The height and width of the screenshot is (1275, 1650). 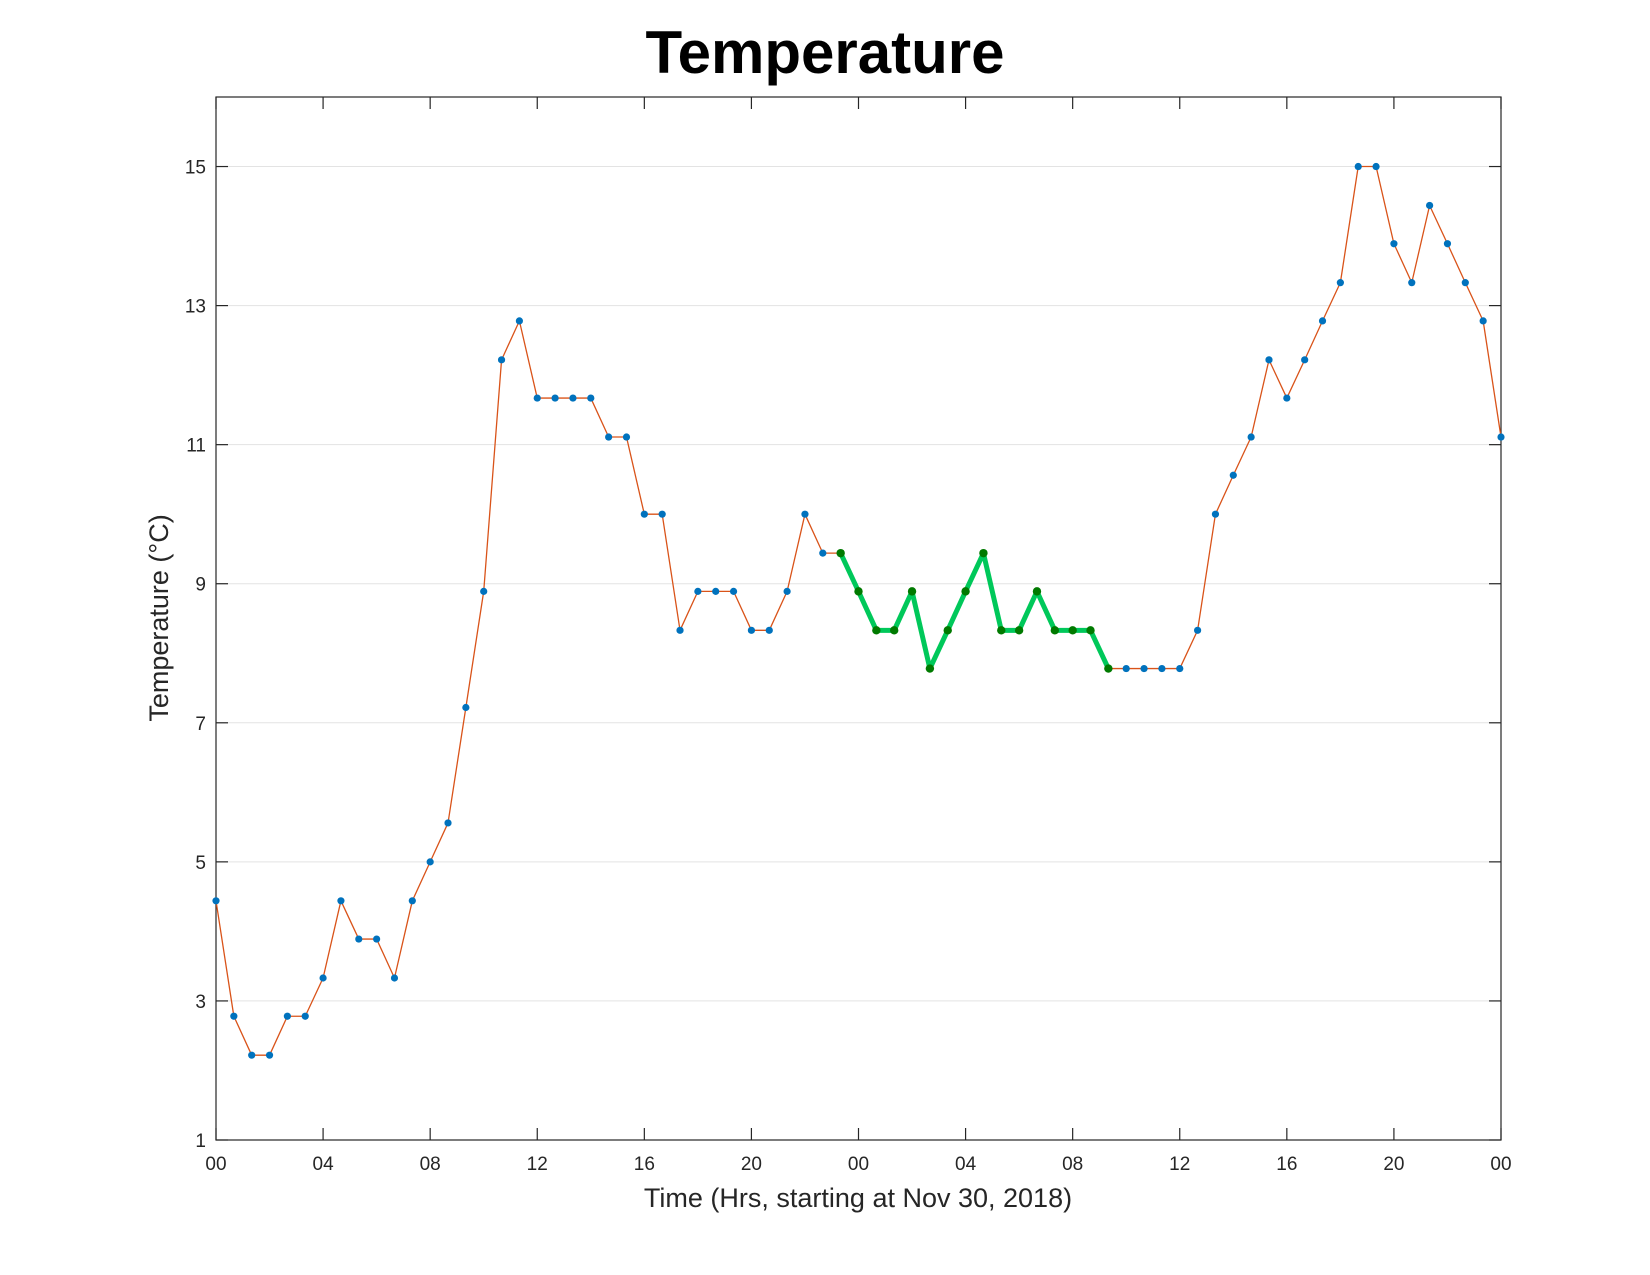 I want to click on chart-title: Temperature, so click(x=824, y=52).